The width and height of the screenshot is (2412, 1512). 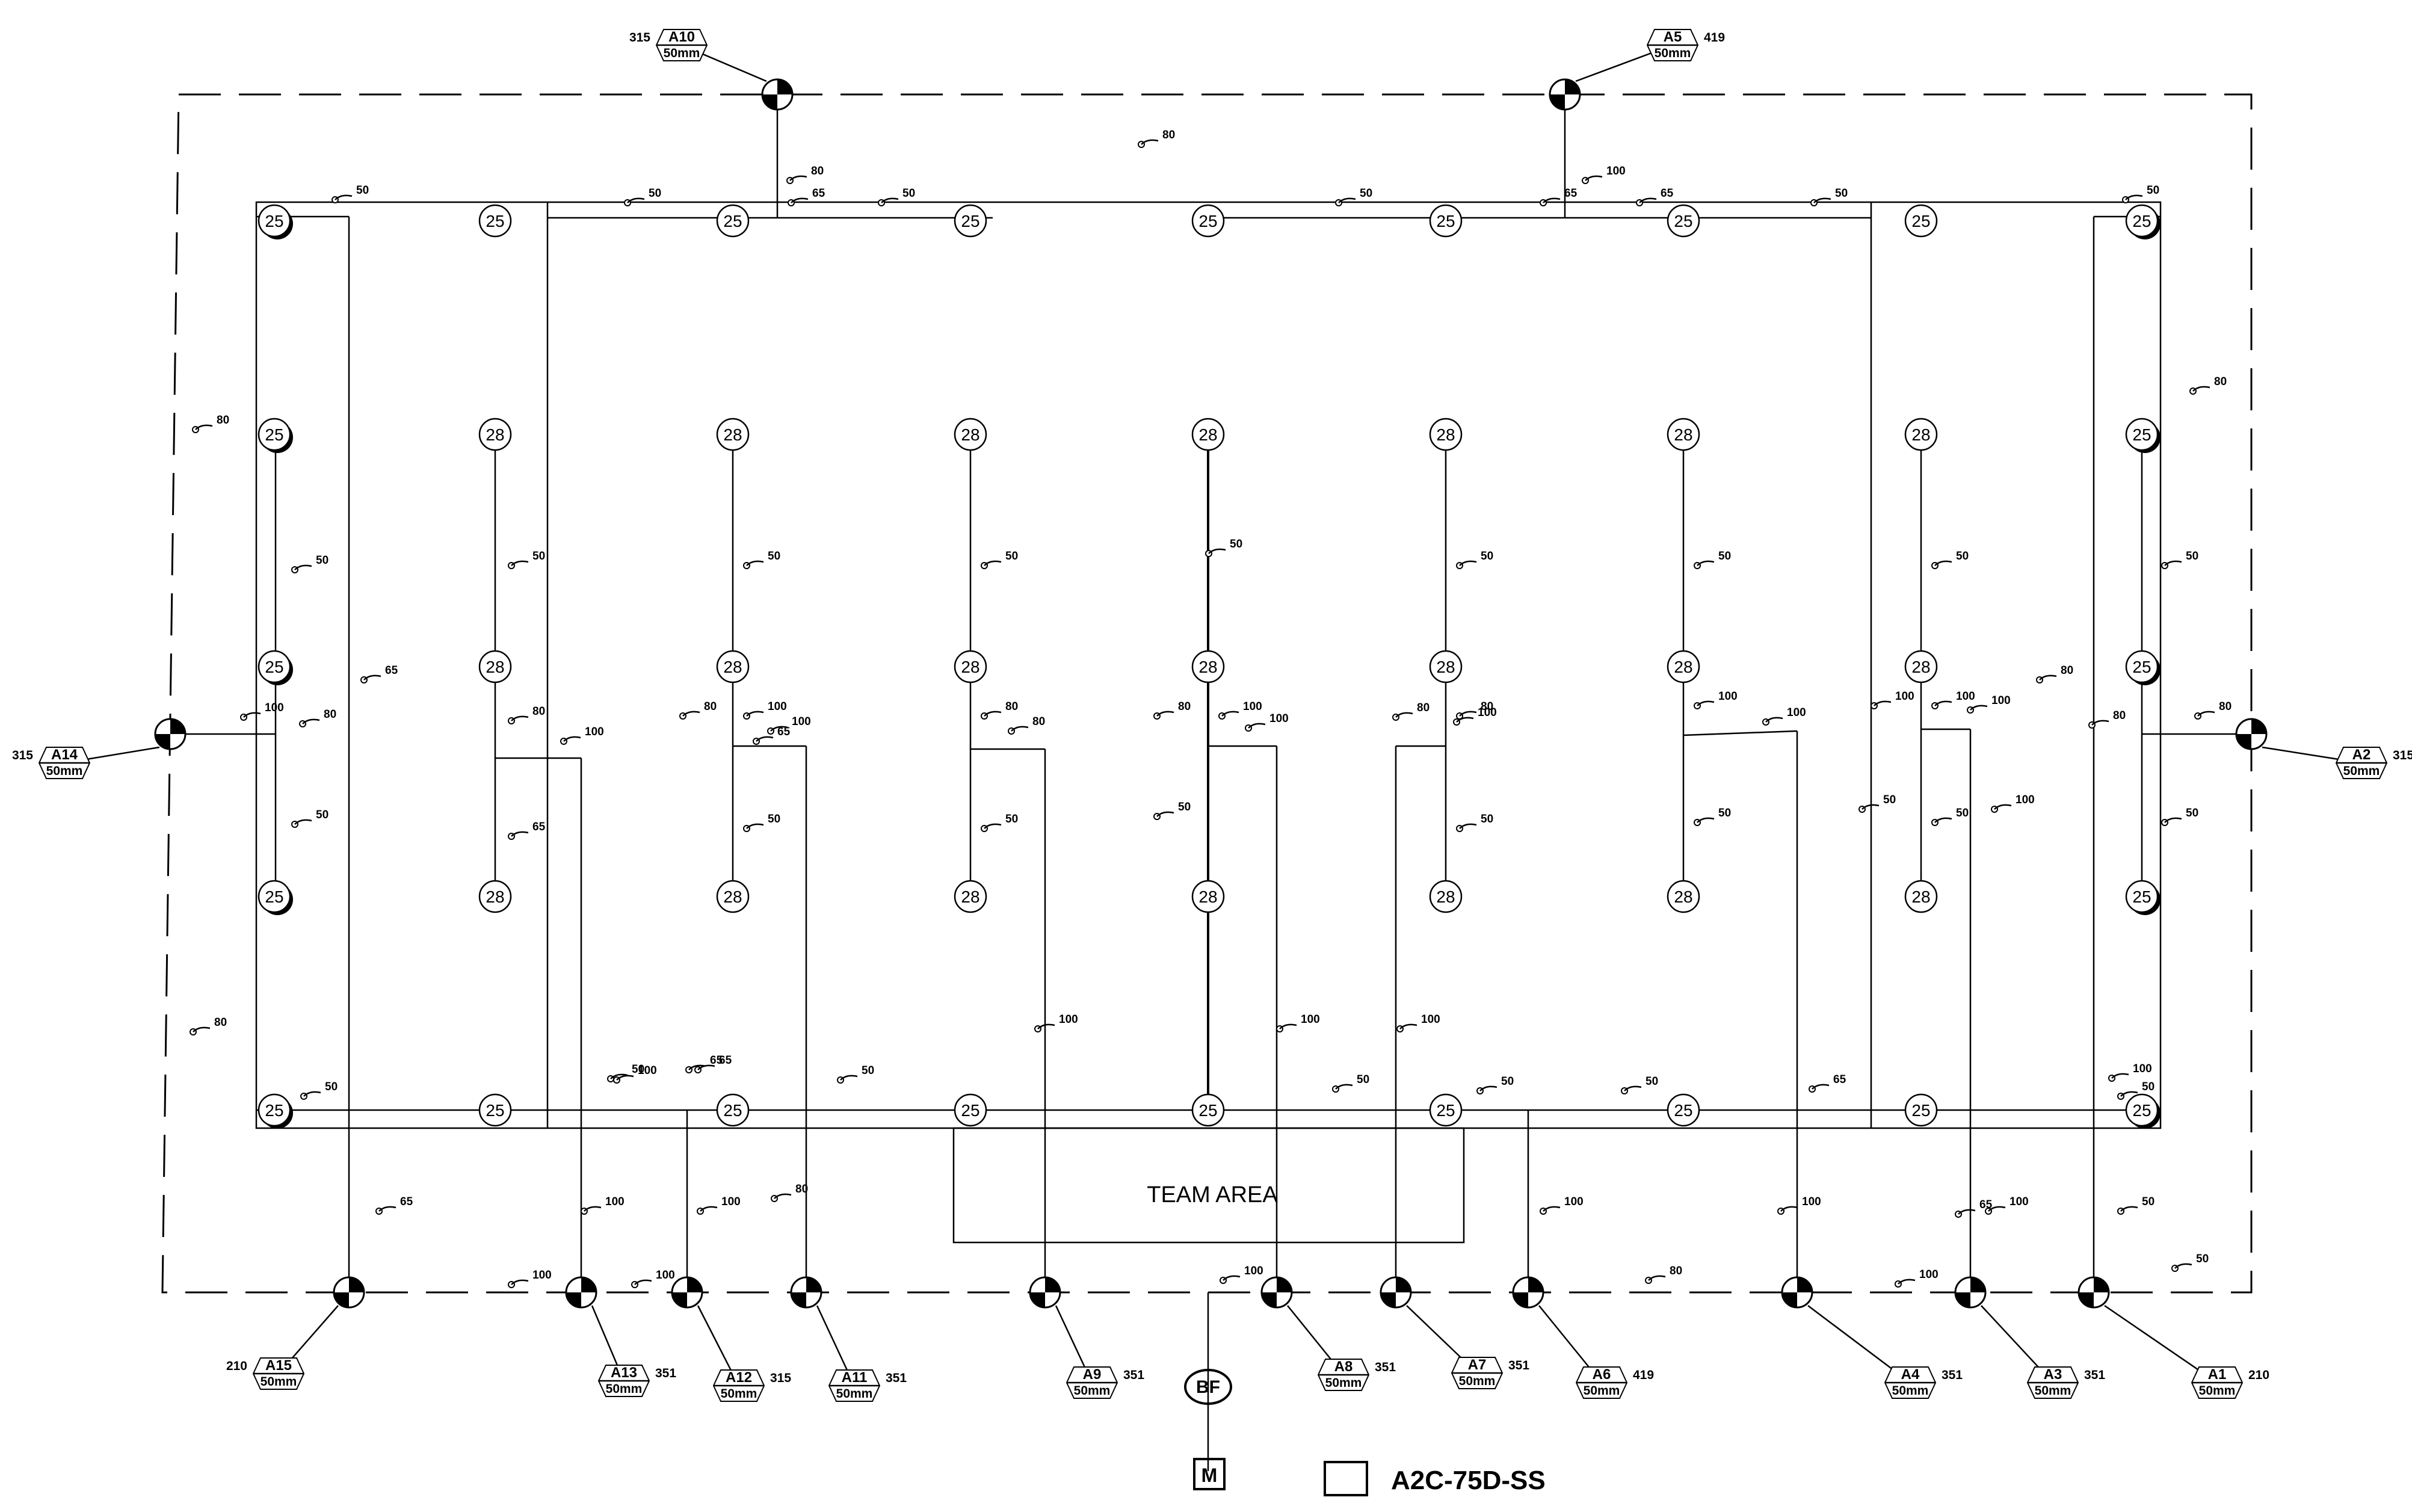 I want to click on backflow-preventer: BF, so click(x=1208, y=1387).